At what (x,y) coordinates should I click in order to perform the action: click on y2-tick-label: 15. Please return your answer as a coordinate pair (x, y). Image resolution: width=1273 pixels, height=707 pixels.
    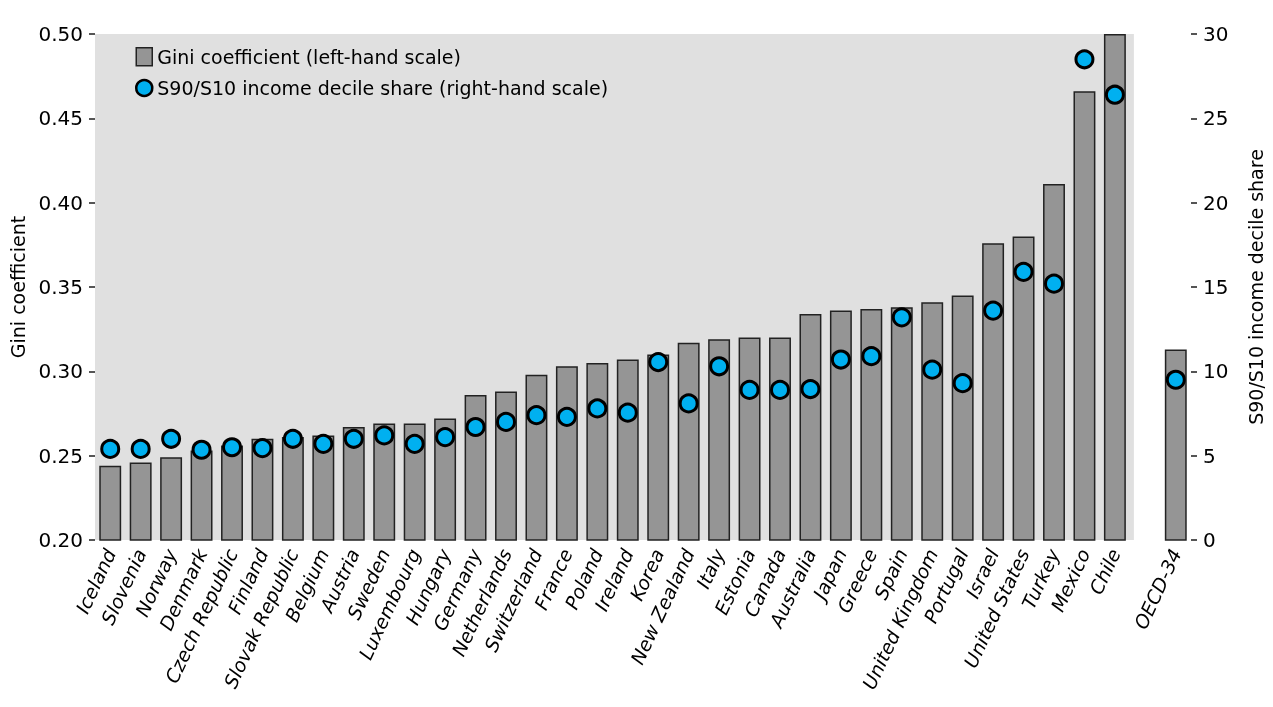
    Looking at the image, I should click on (1216, 287).